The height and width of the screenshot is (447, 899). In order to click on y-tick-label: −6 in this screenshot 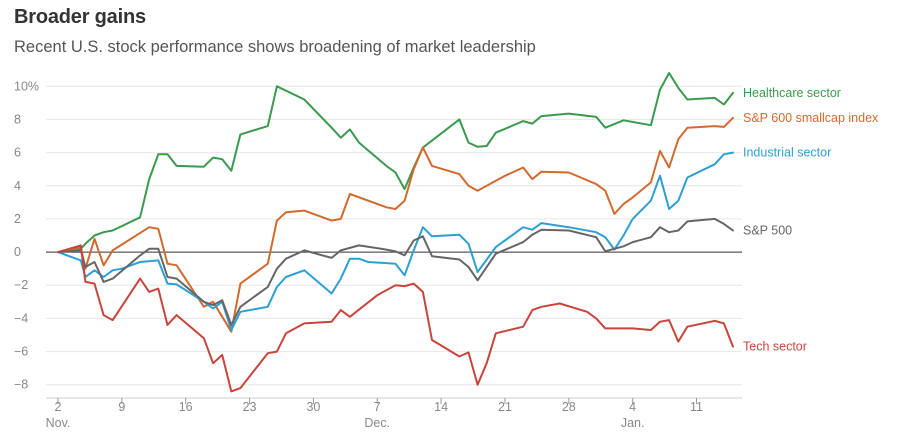, I will do `click(21, 352)`.